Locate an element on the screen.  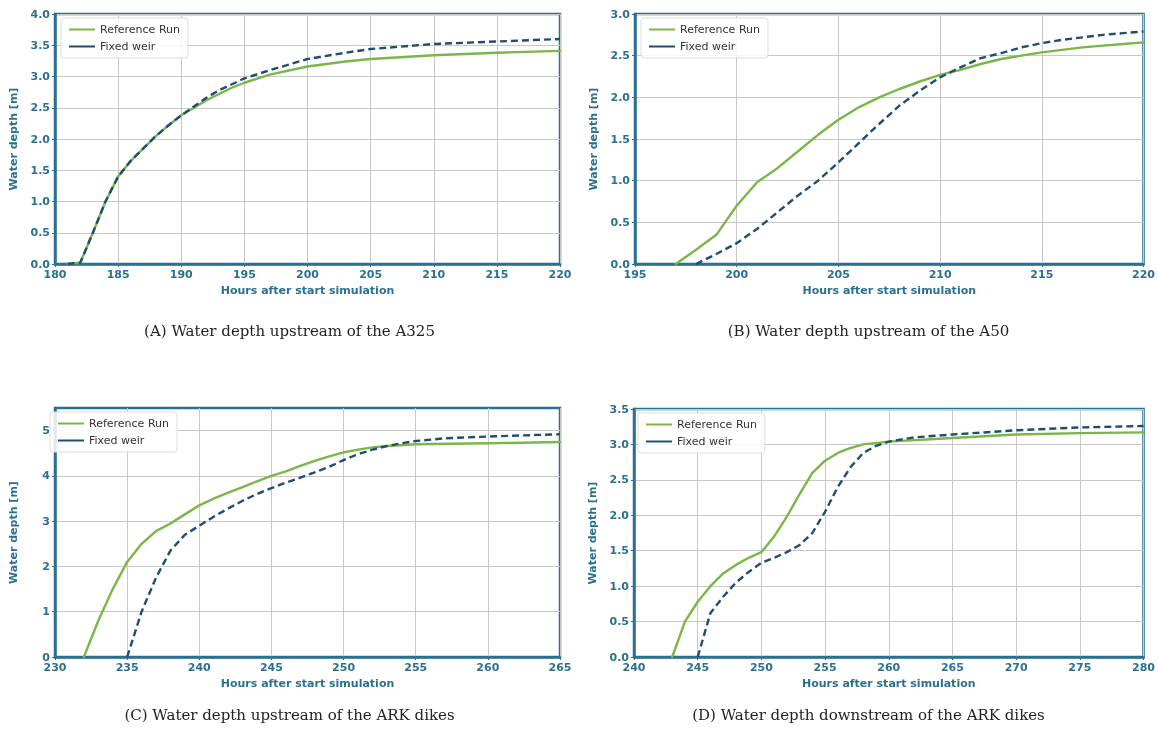
x-tick-label: 190 is located at coordinates (181, 274).